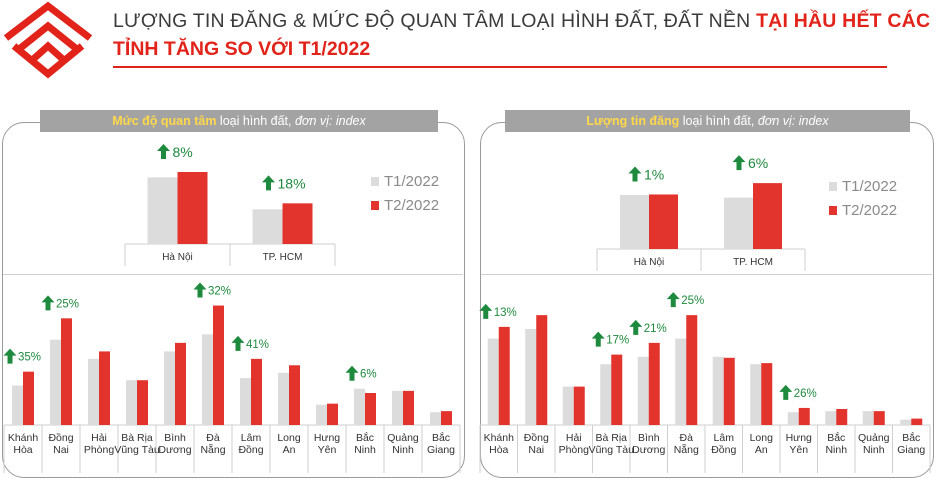 This screenshot has width=937, height=482. I want to click on panel-header-text: loại hình đất,, so click(255, 121).